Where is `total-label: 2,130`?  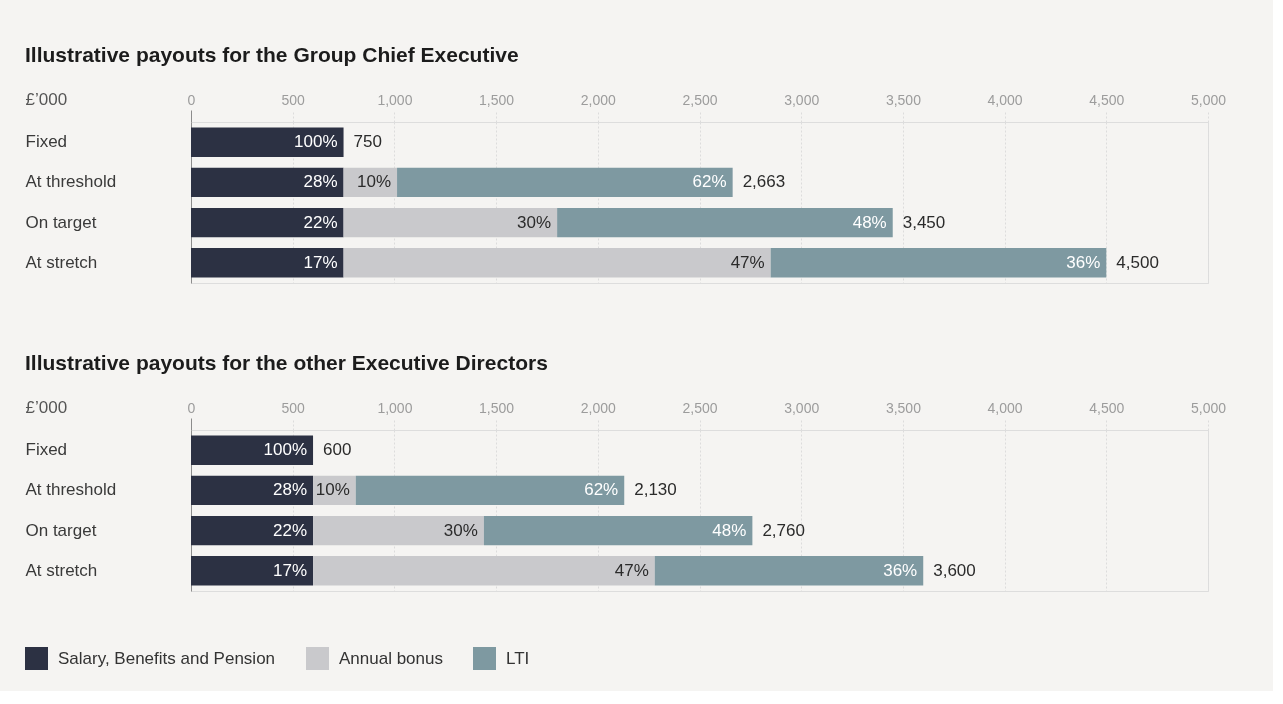
total-label: 2,130 is located at coordinates (655, 490).